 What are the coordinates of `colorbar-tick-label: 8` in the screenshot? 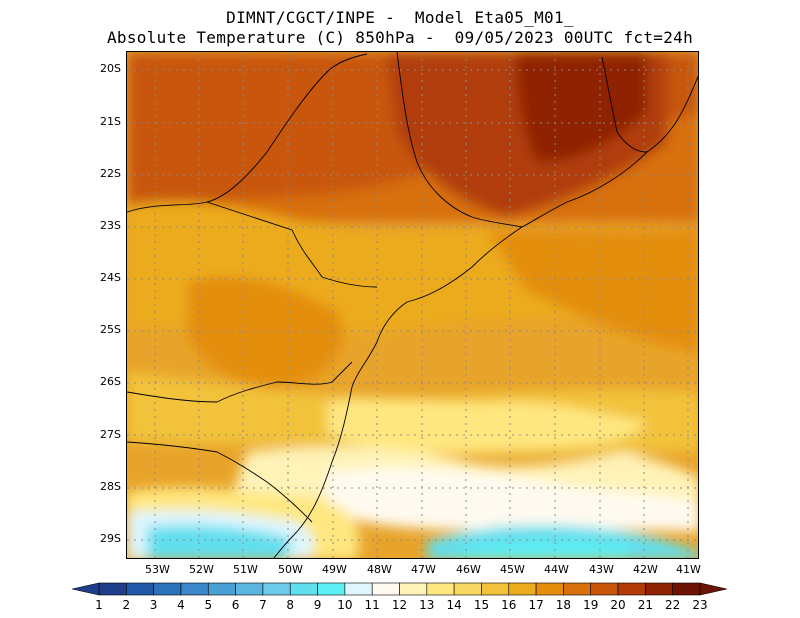 It's located at (290, 605).